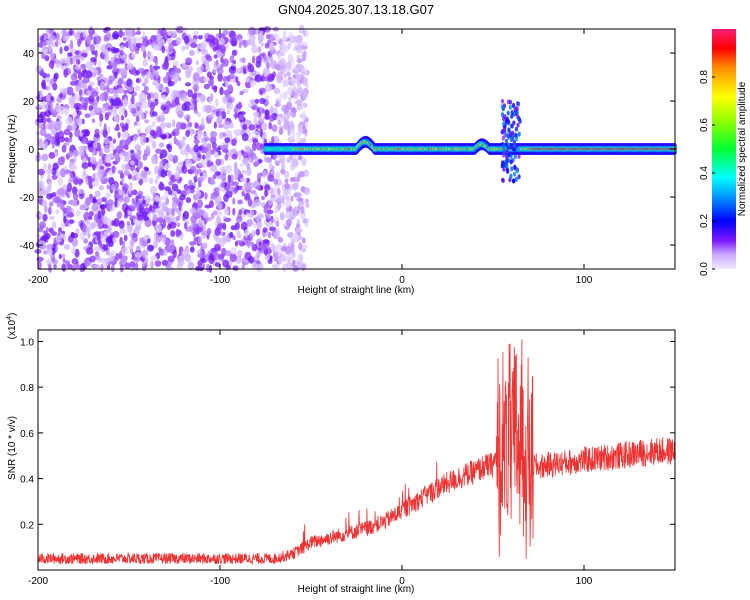 The height and width of the screenshot is (600, 750). I want to click on spectrogram-y-tick-label: 40, so click(29, 54).